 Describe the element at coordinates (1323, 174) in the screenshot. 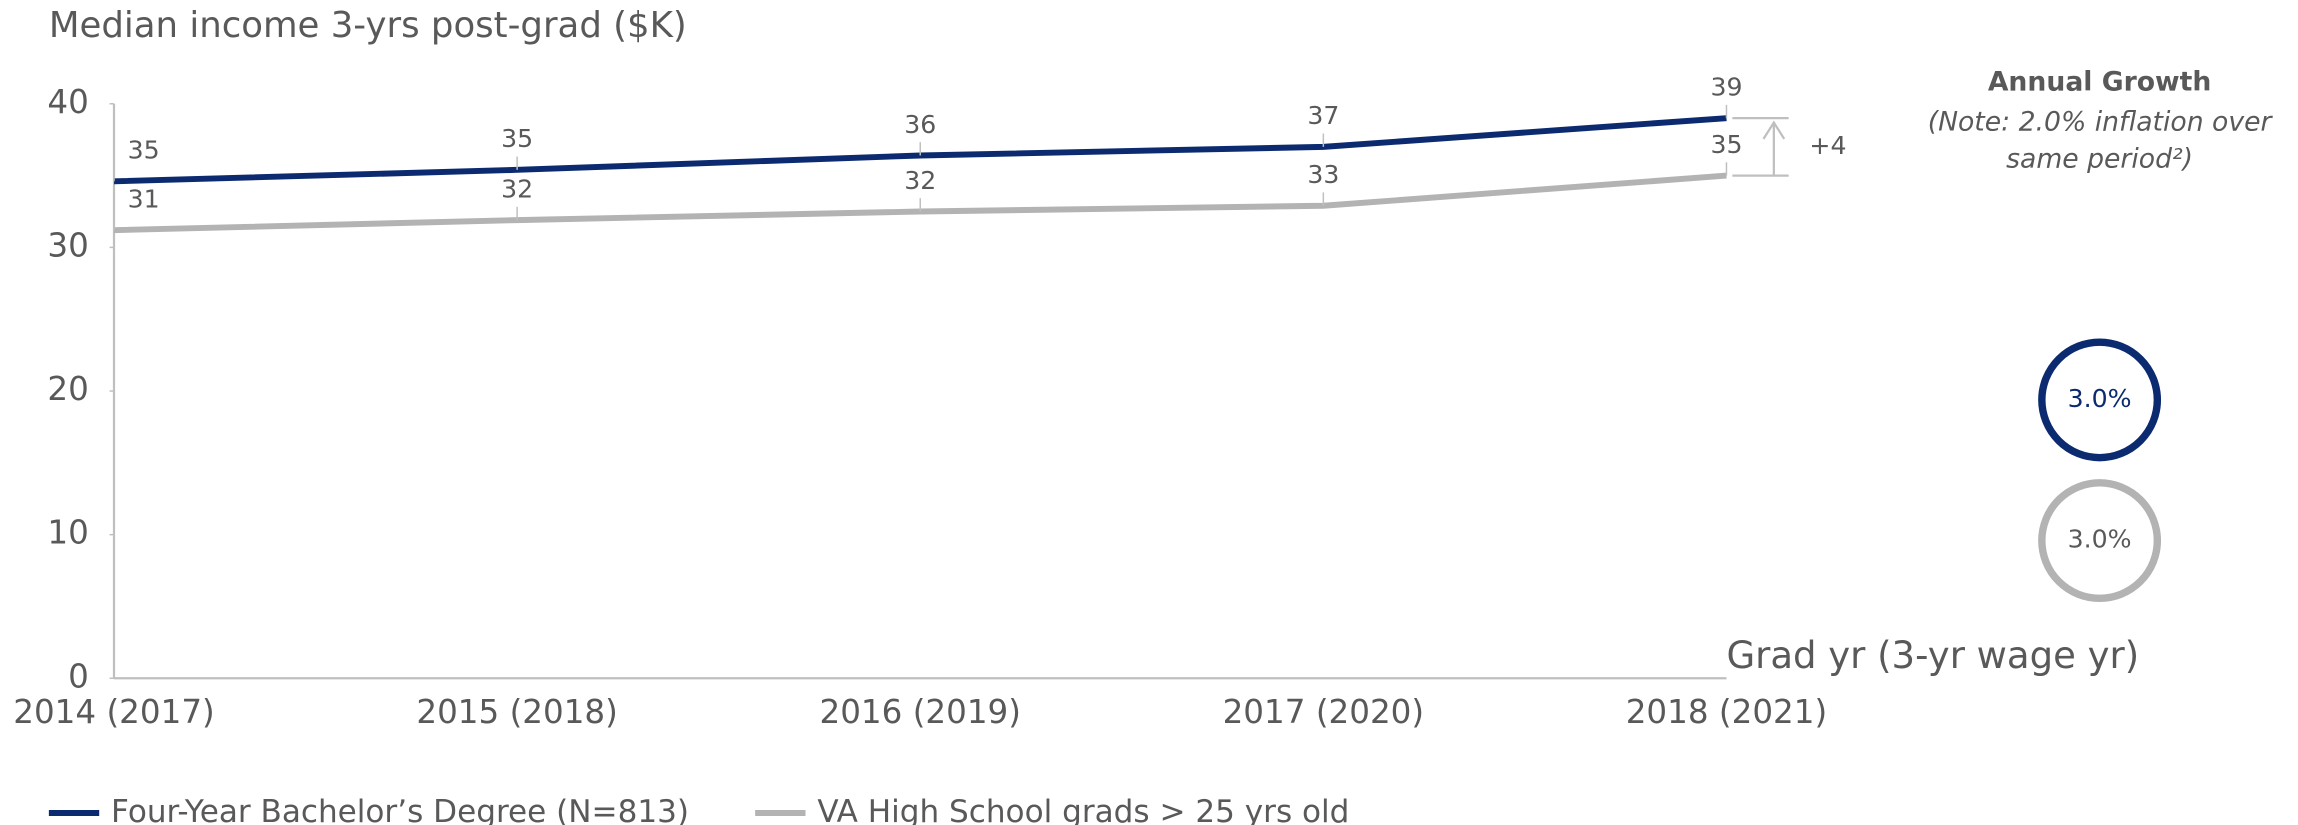

I see `data-label: 33` at that location.